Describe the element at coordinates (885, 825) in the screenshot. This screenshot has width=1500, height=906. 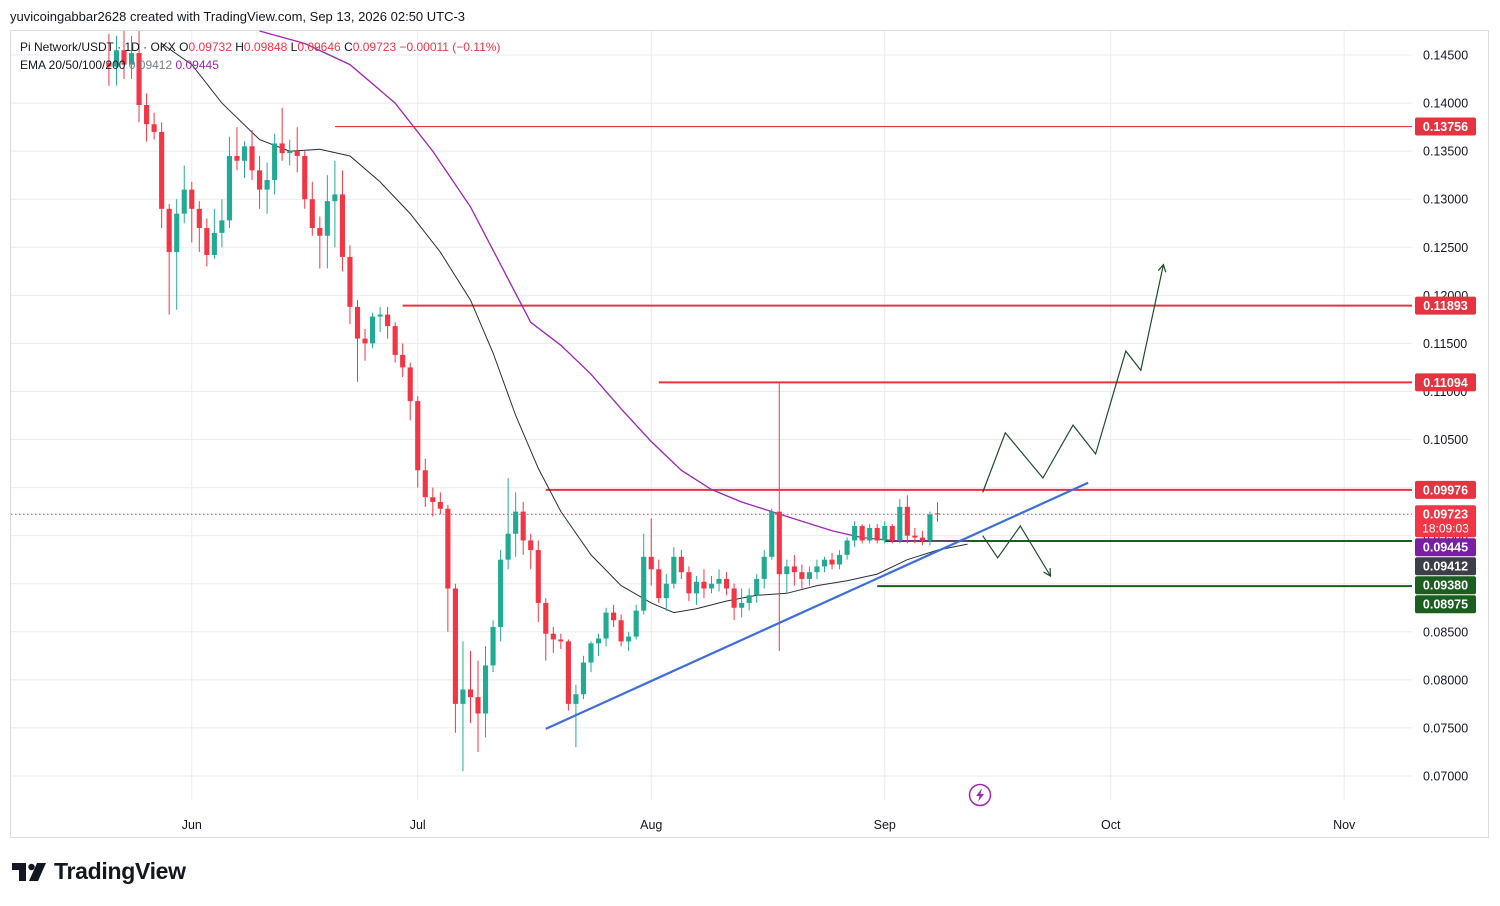
I see `time-tick-label: Sep` at that location.